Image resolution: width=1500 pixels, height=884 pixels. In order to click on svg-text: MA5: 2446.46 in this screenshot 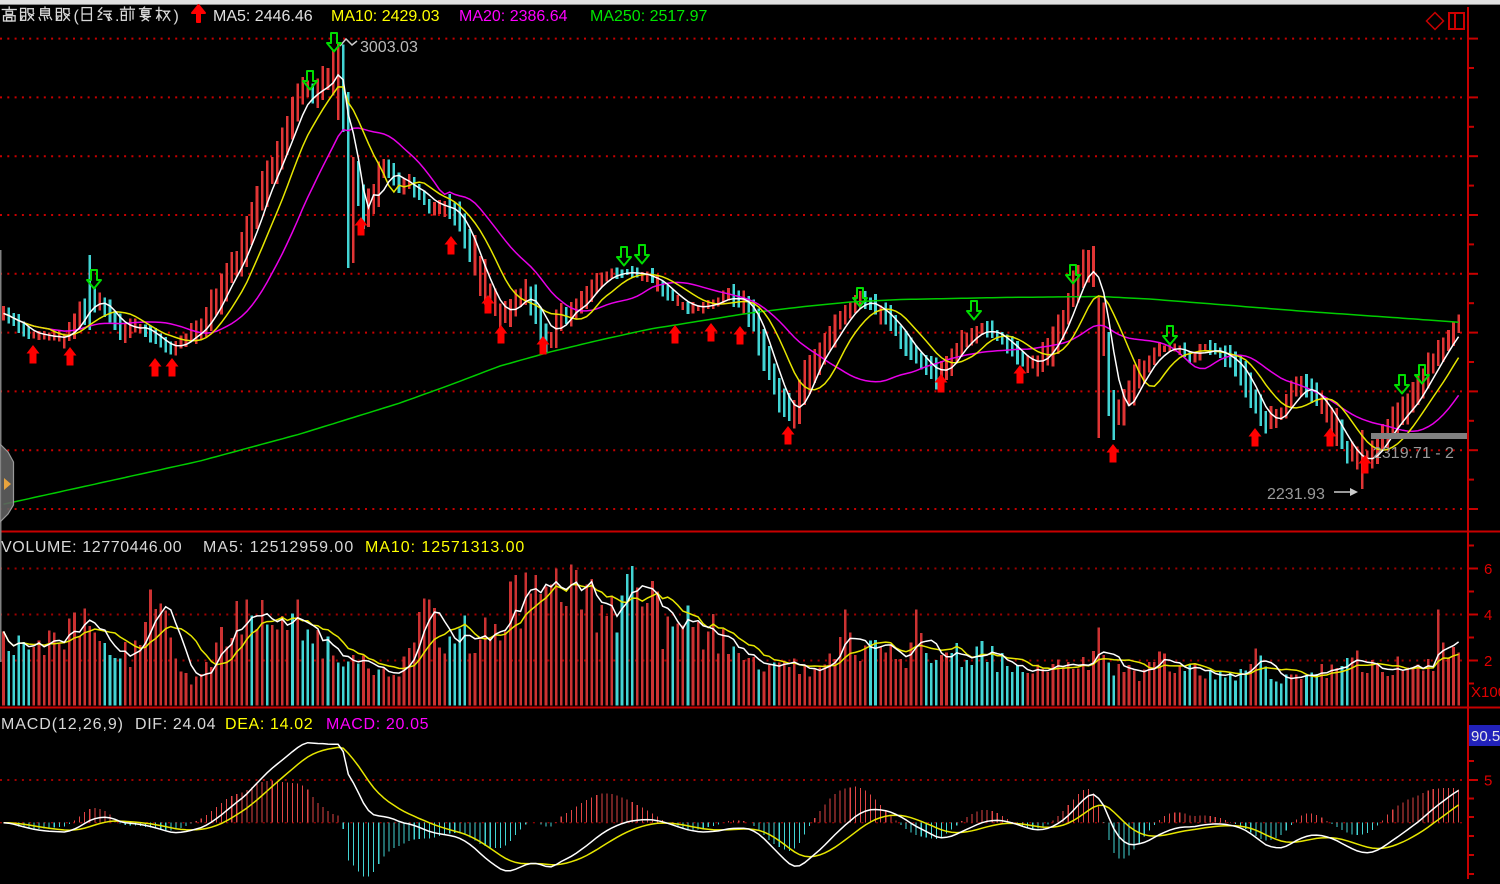, I will do `click(263, 16)`.